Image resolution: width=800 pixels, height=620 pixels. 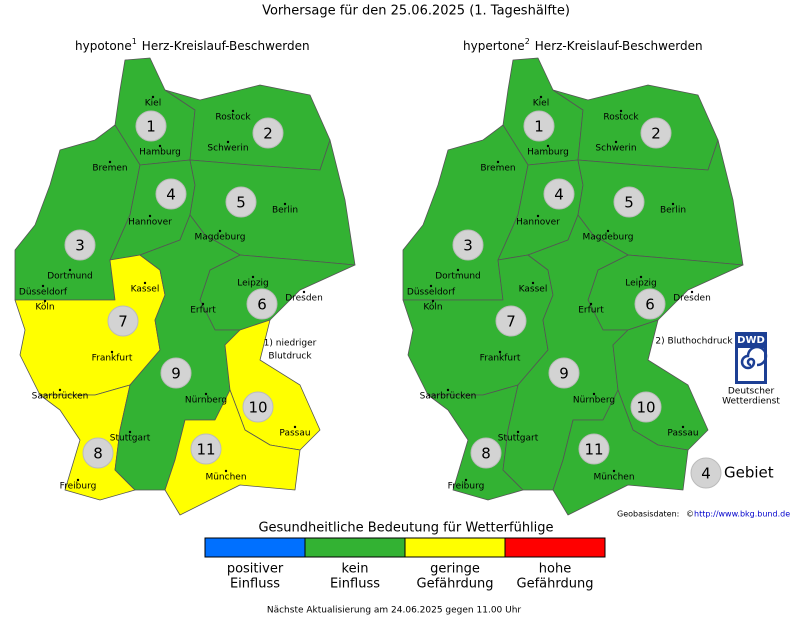 I want to click on key-marker, so click(x=706, y=473).